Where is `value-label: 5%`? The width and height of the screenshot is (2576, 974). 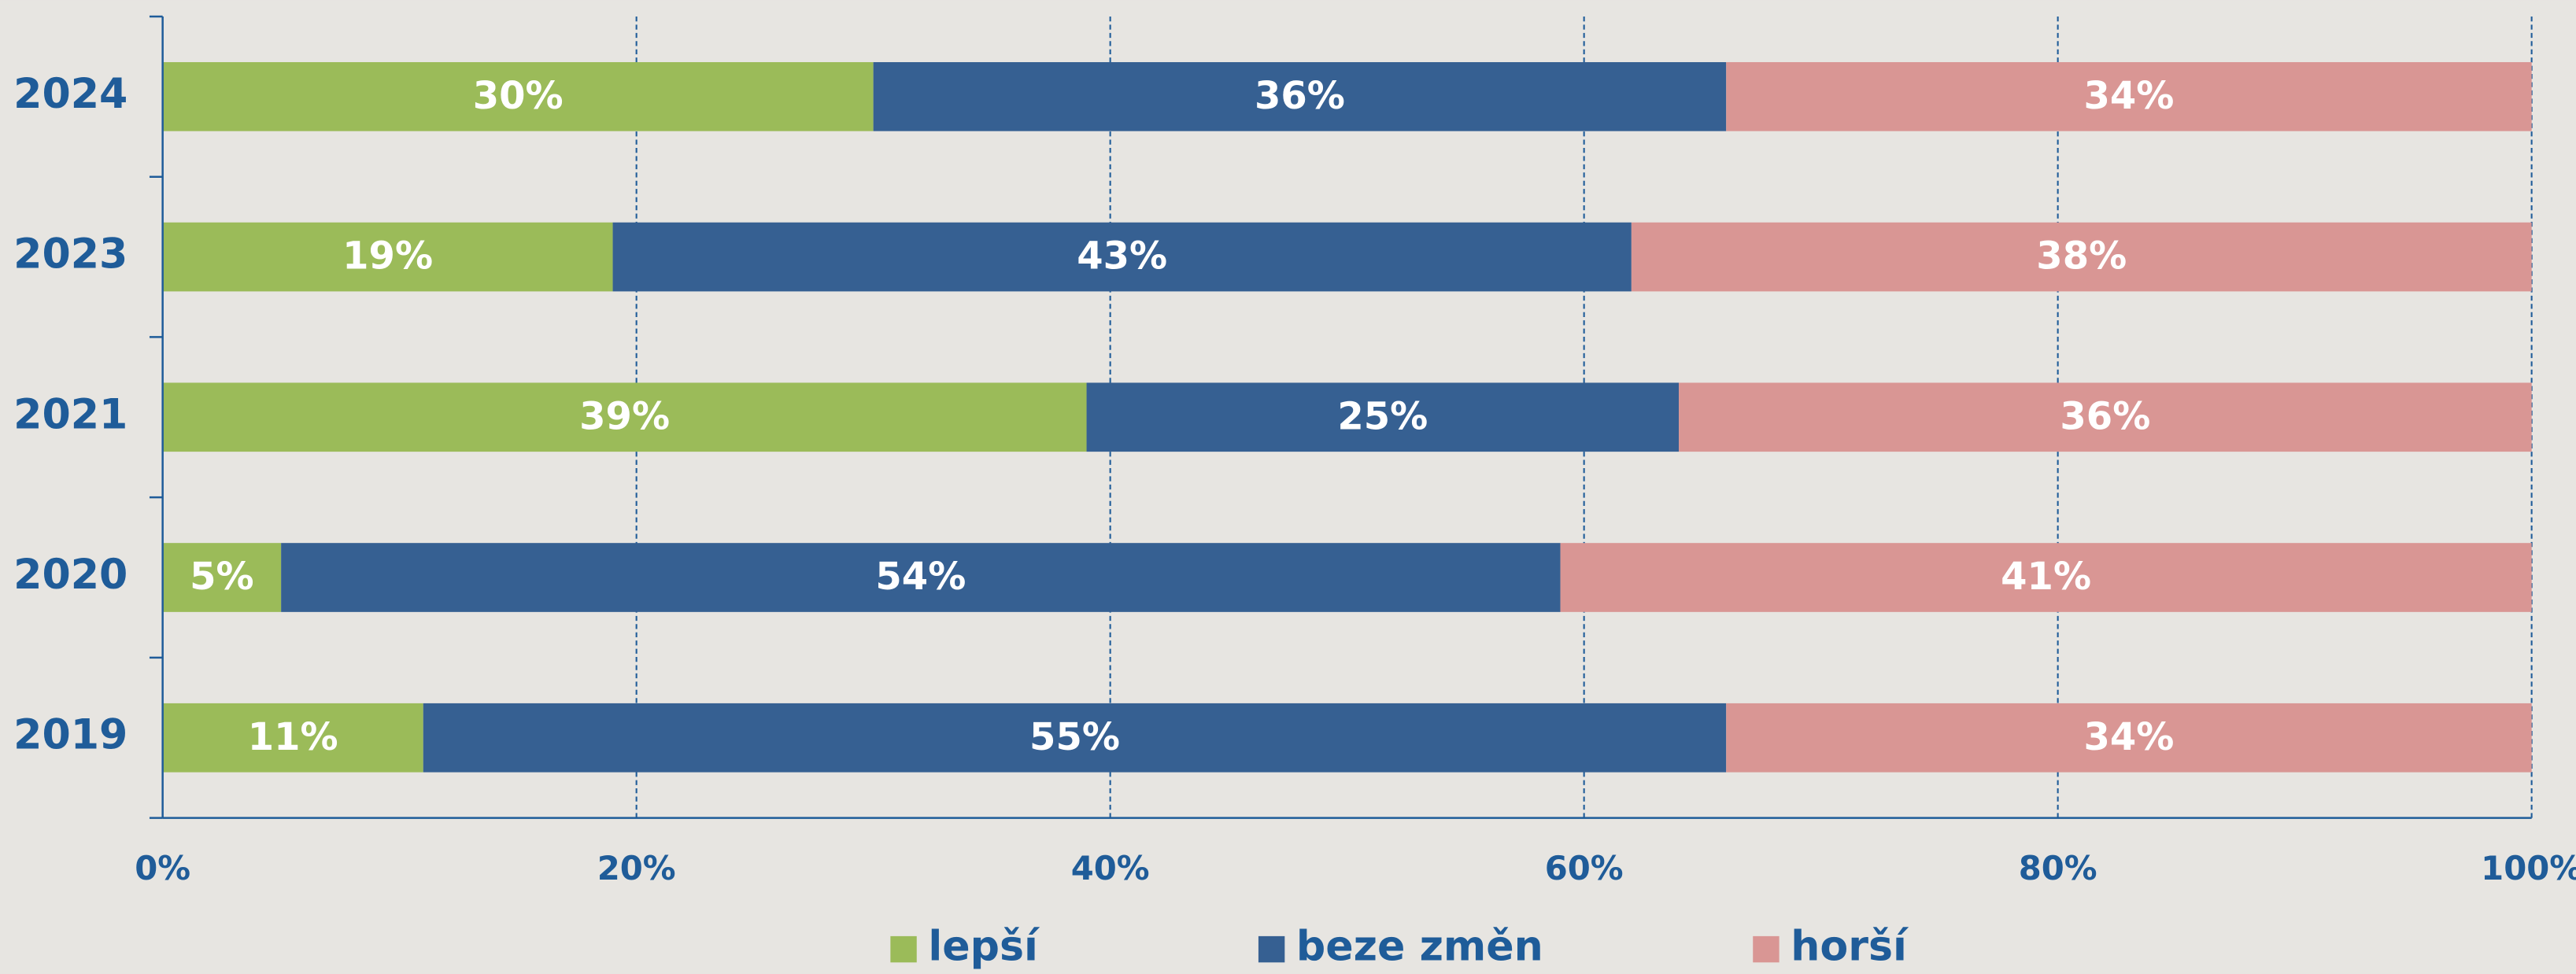 value-label: 5% is located at coordinates (221, 577).